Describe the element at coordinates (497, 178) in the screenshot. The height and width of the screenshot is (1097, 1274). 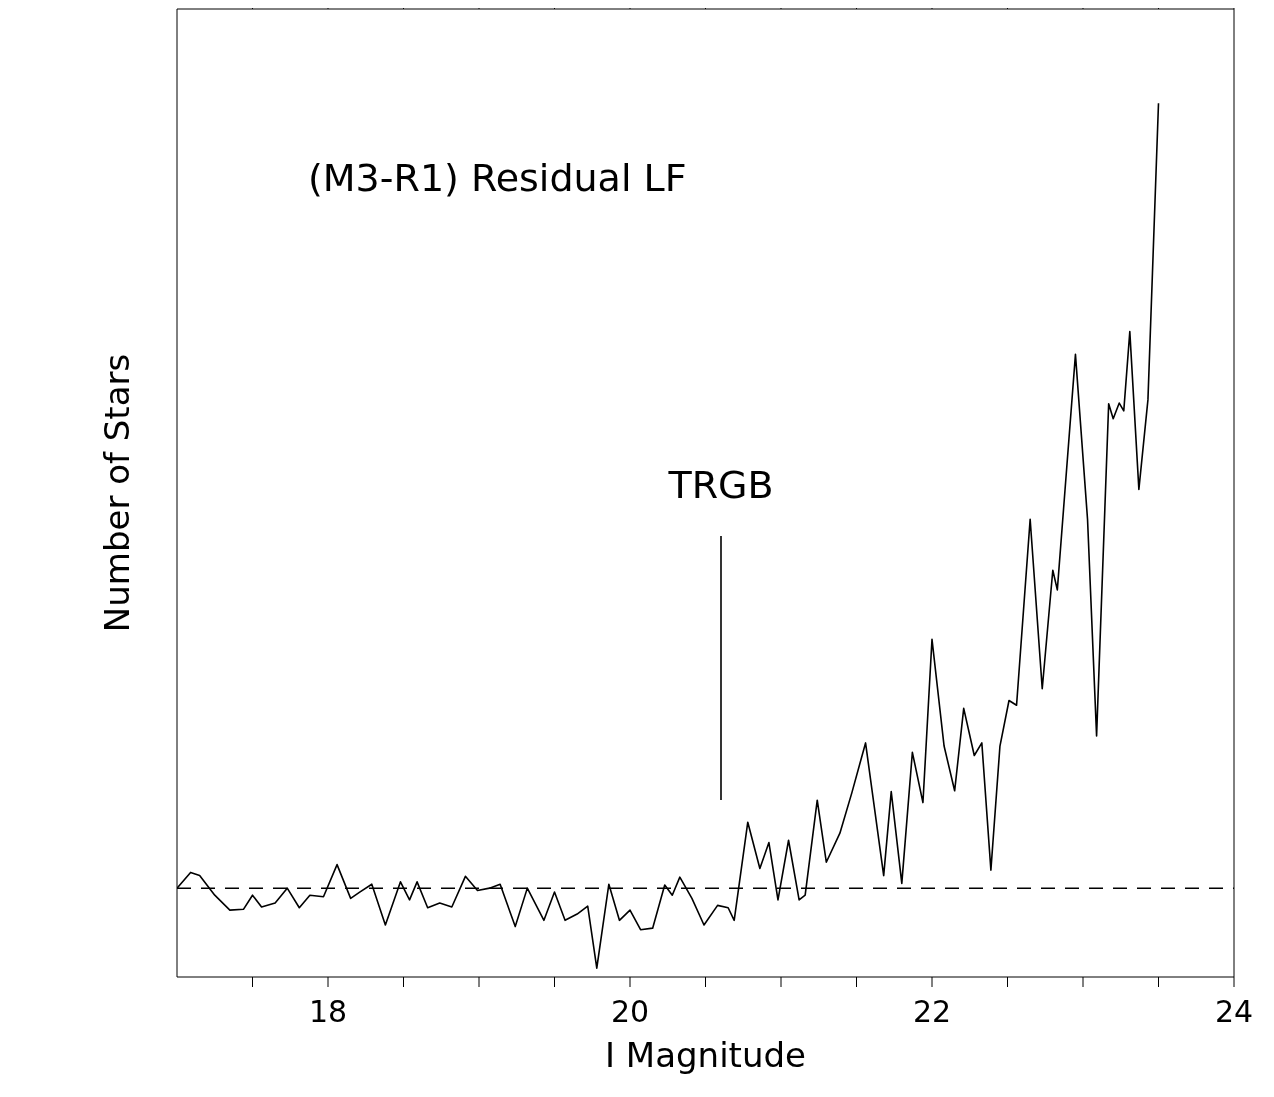
I see `text: (M3-R1) Residual LF` at that location.